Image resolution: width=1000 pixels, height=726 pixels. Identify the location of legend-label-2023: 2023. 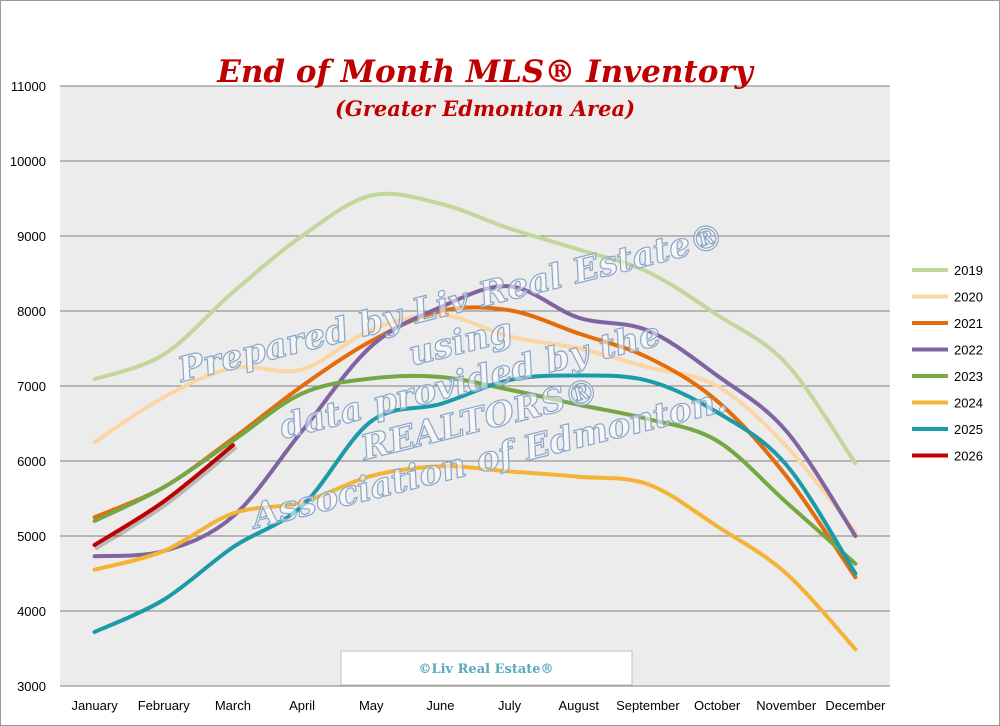
(968, 376).